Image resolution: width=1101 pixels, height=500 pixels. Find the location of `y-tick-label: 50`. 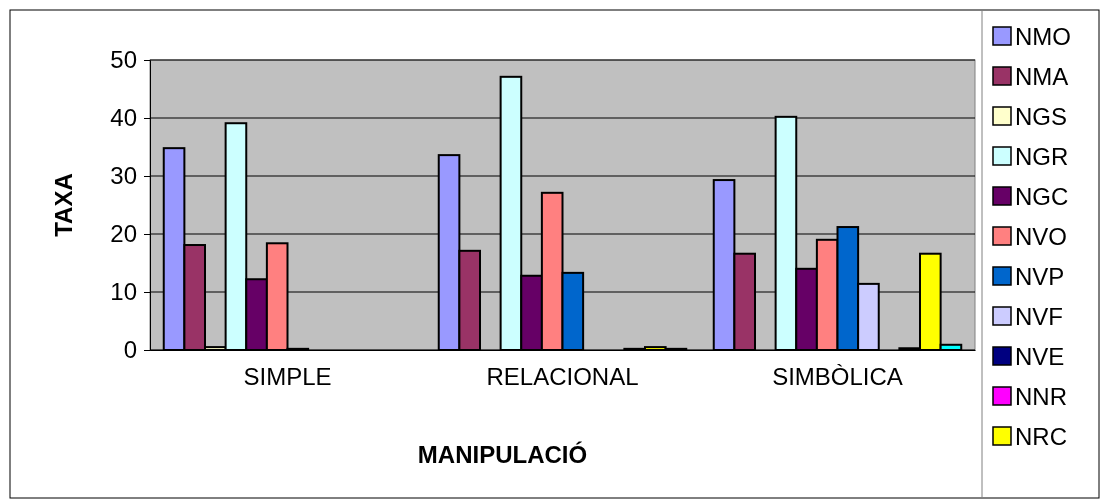

y-tick-label: 50 is located at coordinates (123, 60).